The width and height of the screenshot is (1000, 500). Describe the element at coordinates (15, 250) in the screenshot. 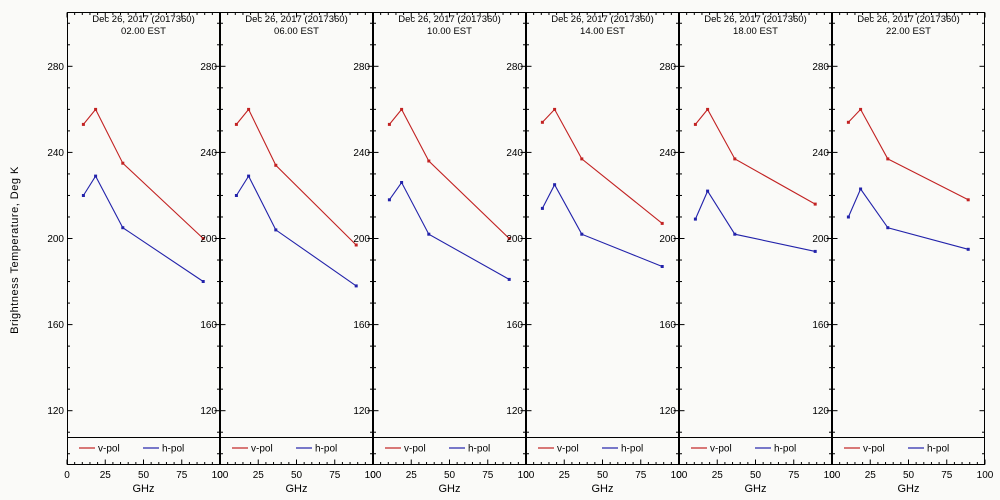

I see `y-axis-title: Brightness Temperature, Deg K` at that location.